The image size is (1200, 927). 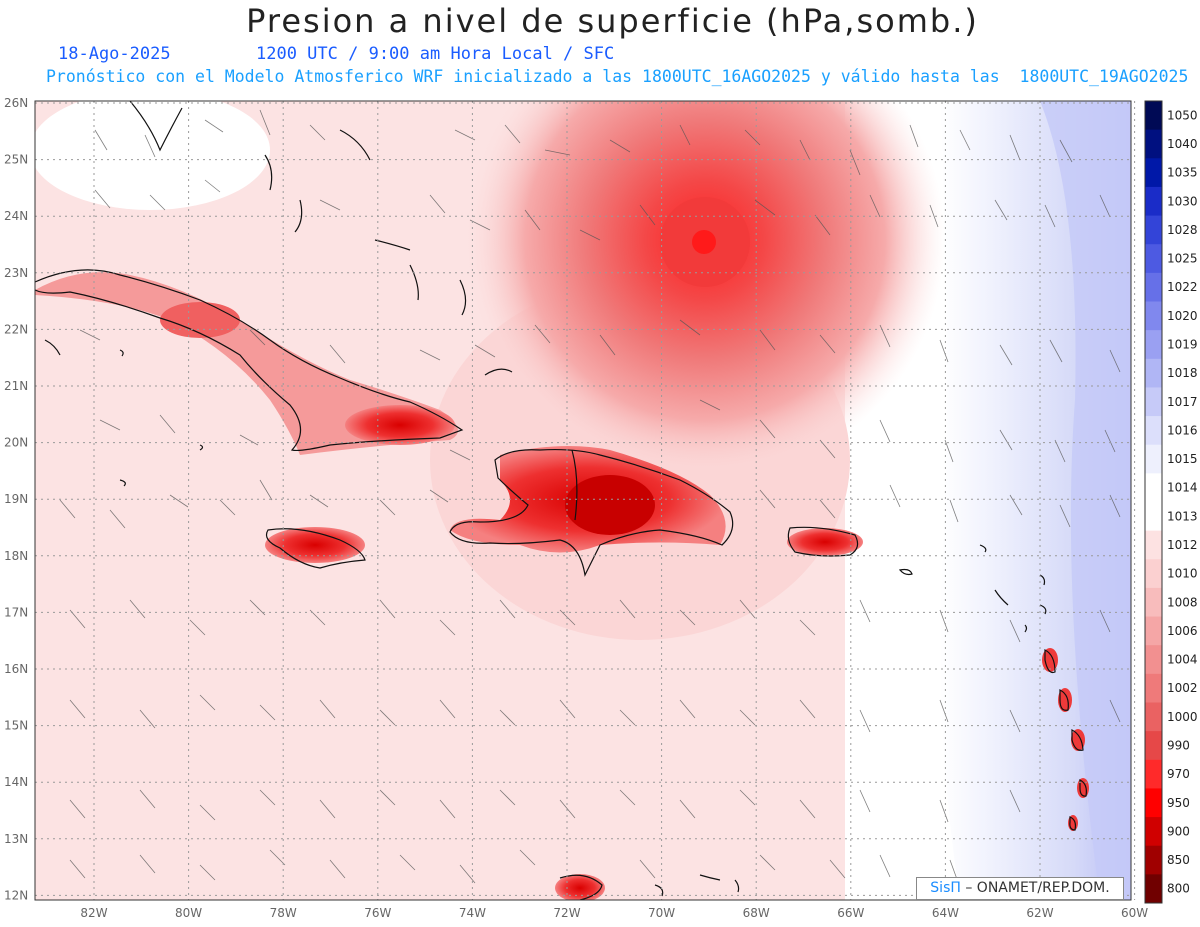 What do you see at coordinates (850, 913) in the screenshot?
I see `lon-label-66W: 66W` at bounding box center [850, 913].